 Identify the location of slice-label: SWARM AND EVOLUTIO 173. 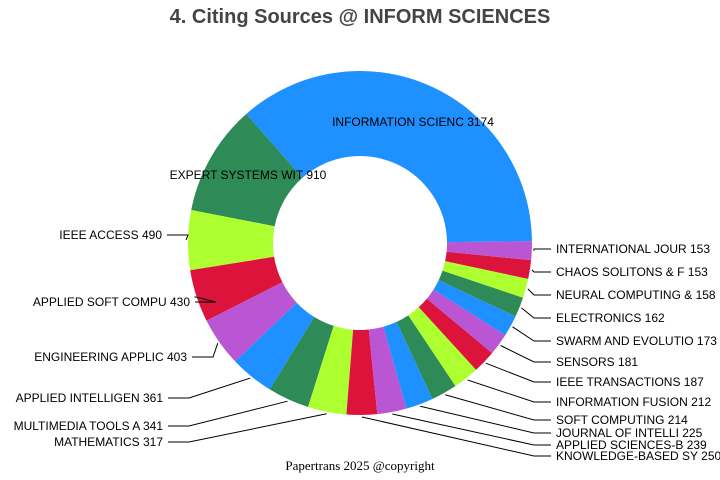
(636, 341).